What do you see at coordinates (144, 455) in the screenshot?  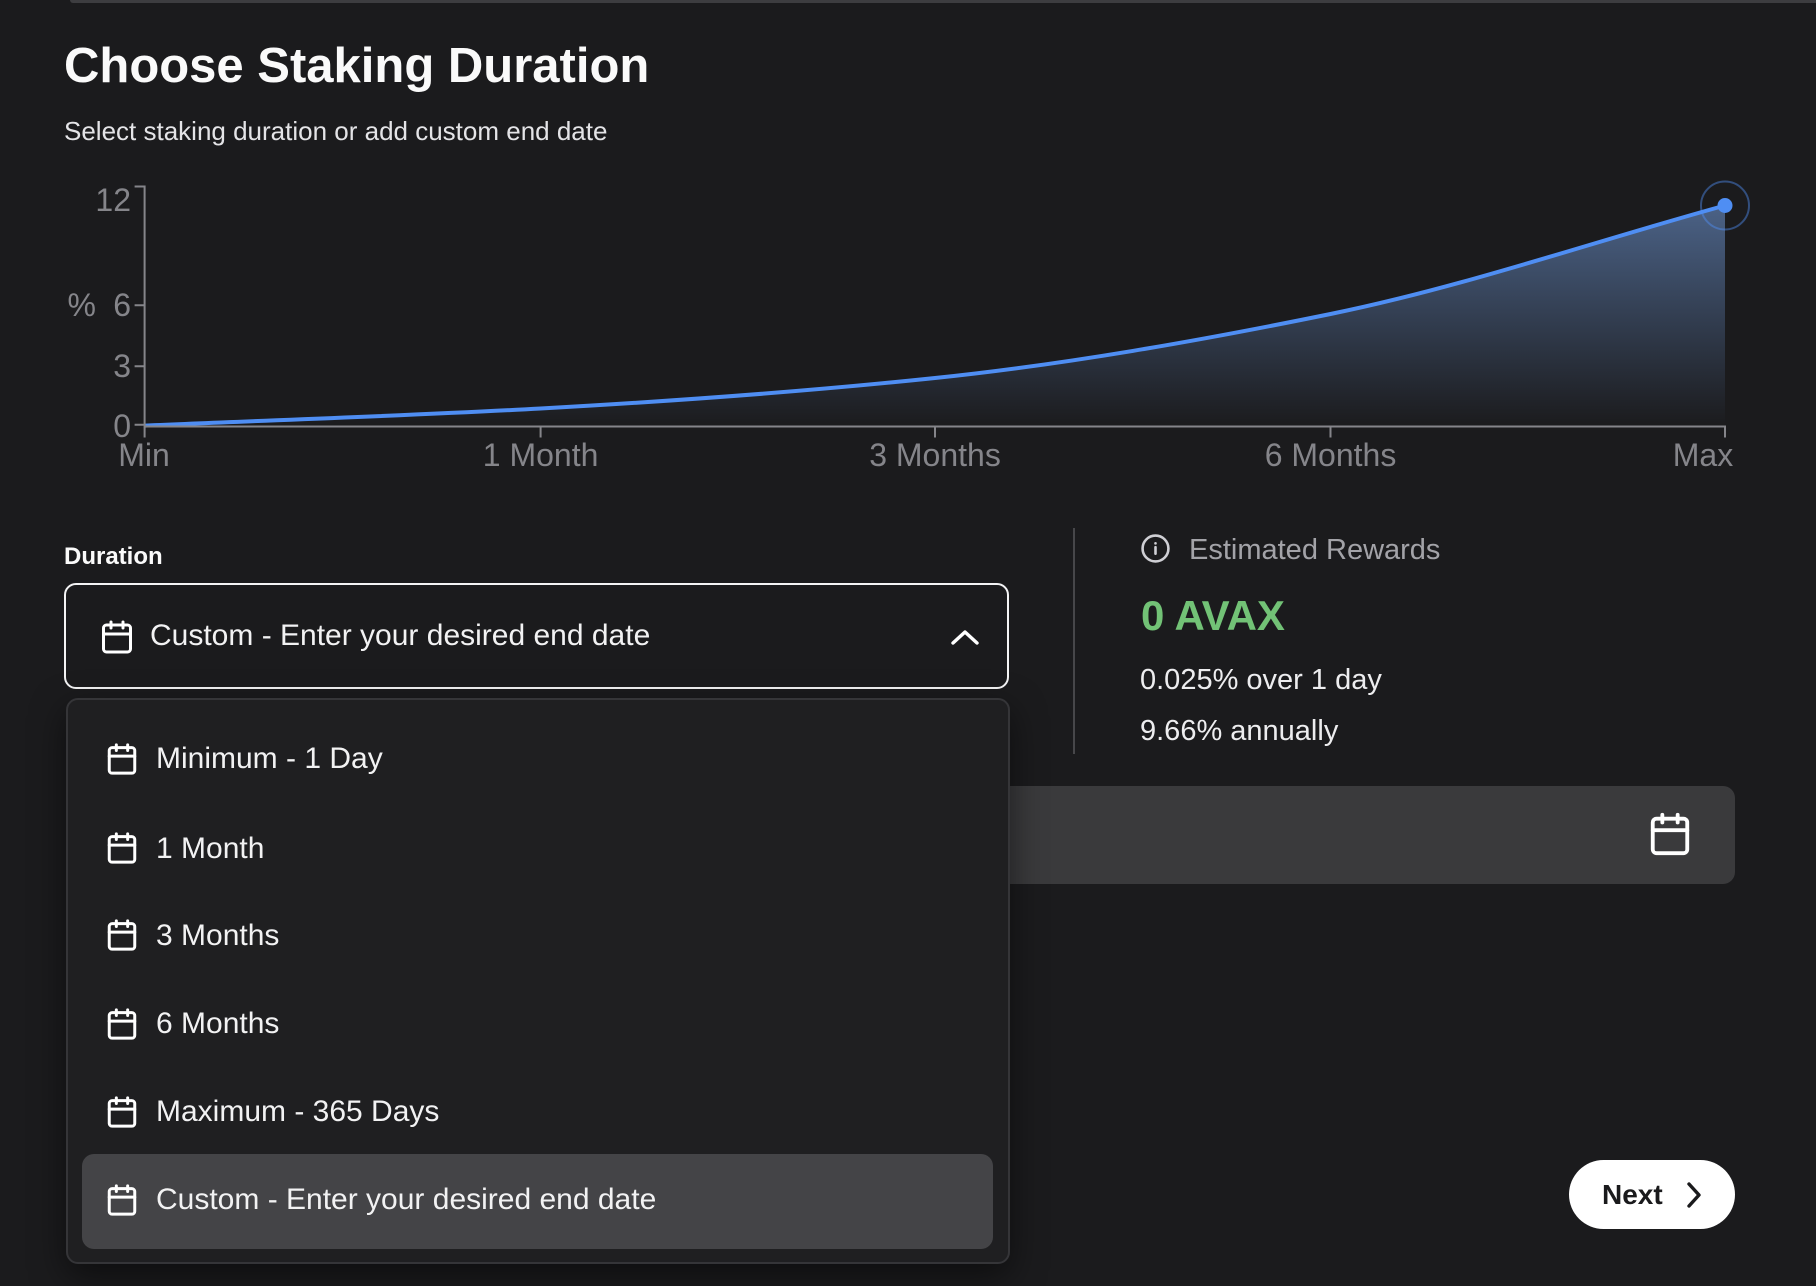 I see `svg-text: Min` at bounding box center [144, 455].